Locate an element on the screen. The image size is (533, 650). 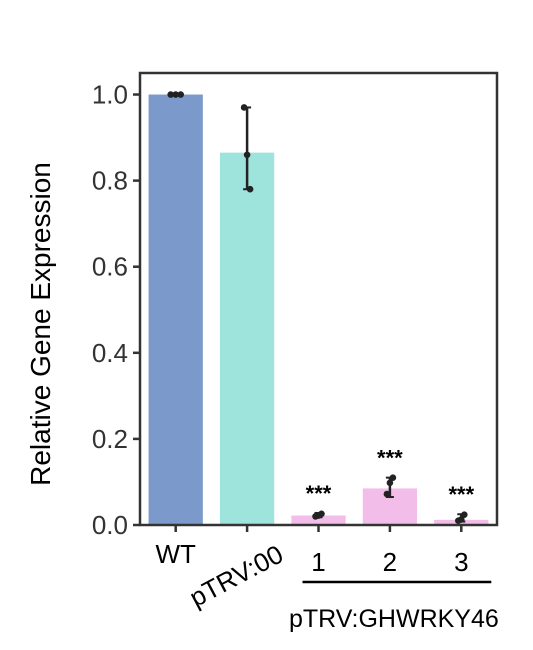
significance-label-4: *** is located at coordinates (461, 494).